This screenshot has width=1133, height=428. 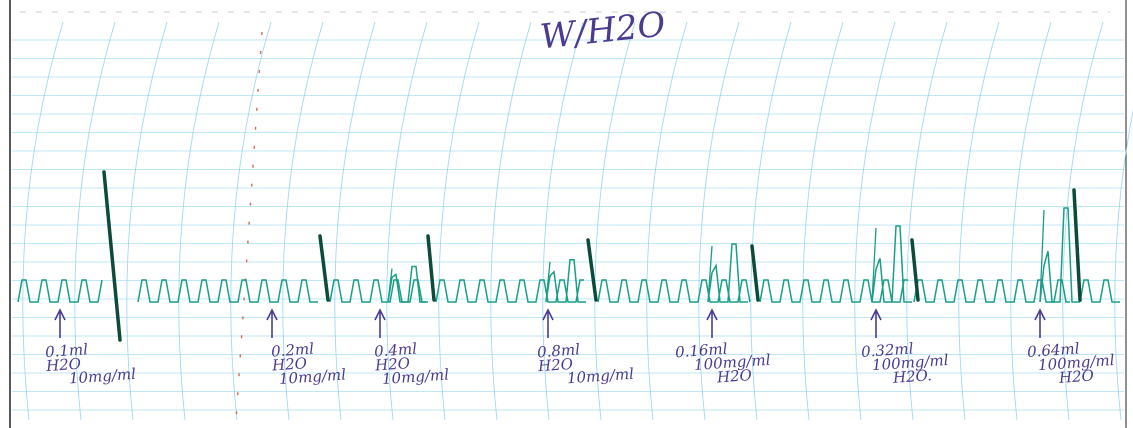 I want to click on dose-annotation: 0.4ml H2O 10mg/ml, so click(x=411, y=364).